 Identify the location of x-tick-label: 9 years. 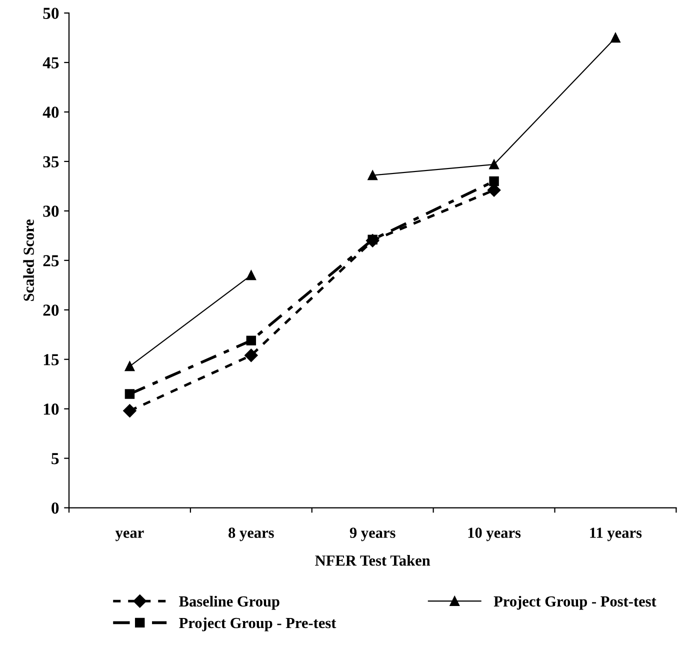
(373, 535).